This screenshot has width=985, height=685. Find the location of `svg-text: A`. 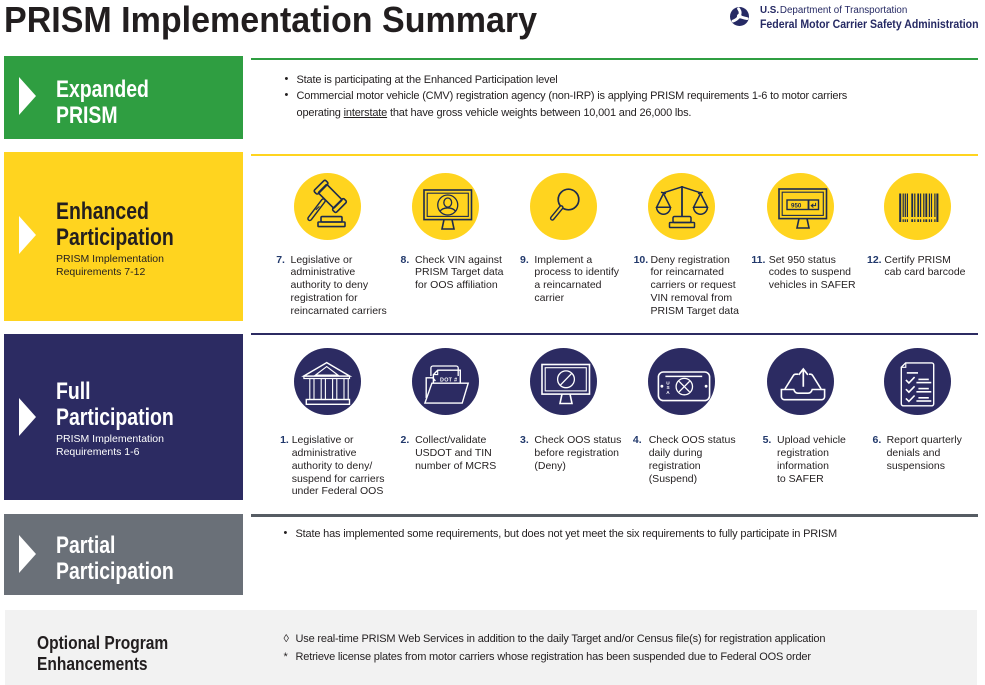

svg-text: A is located at coordinates (668, 391).